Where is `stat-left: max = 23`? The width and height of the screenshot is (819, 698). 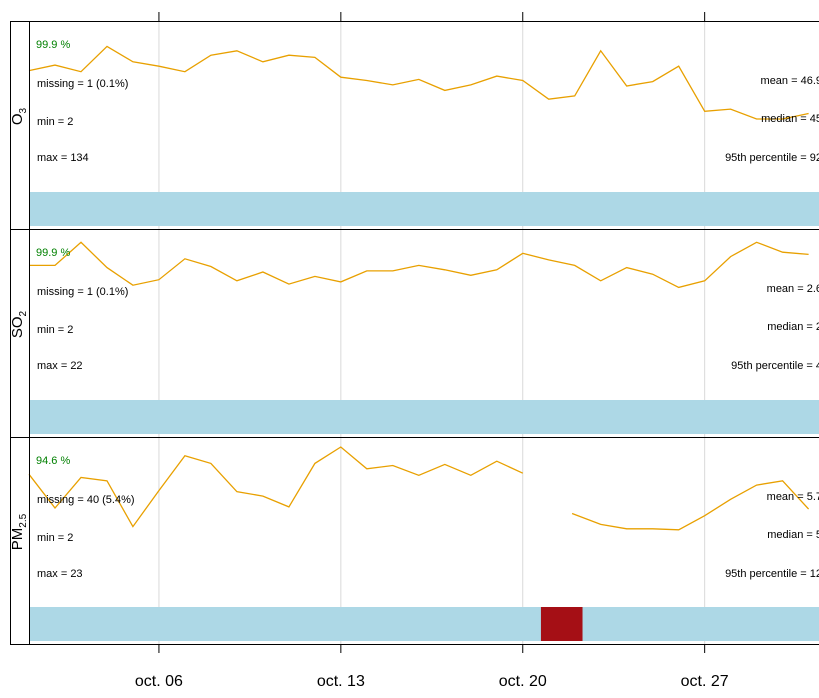
stat-left: max = 23 is located at coordinates (60, 574).